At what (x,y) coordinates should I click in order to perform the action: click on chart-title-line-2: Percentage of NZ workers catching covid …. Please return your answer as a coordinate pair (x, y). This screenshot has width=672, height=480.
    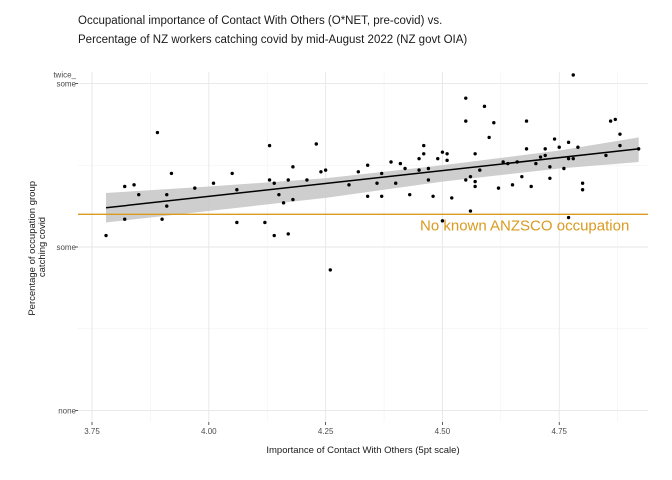
    Looking at the image, I should click on (273, 40).